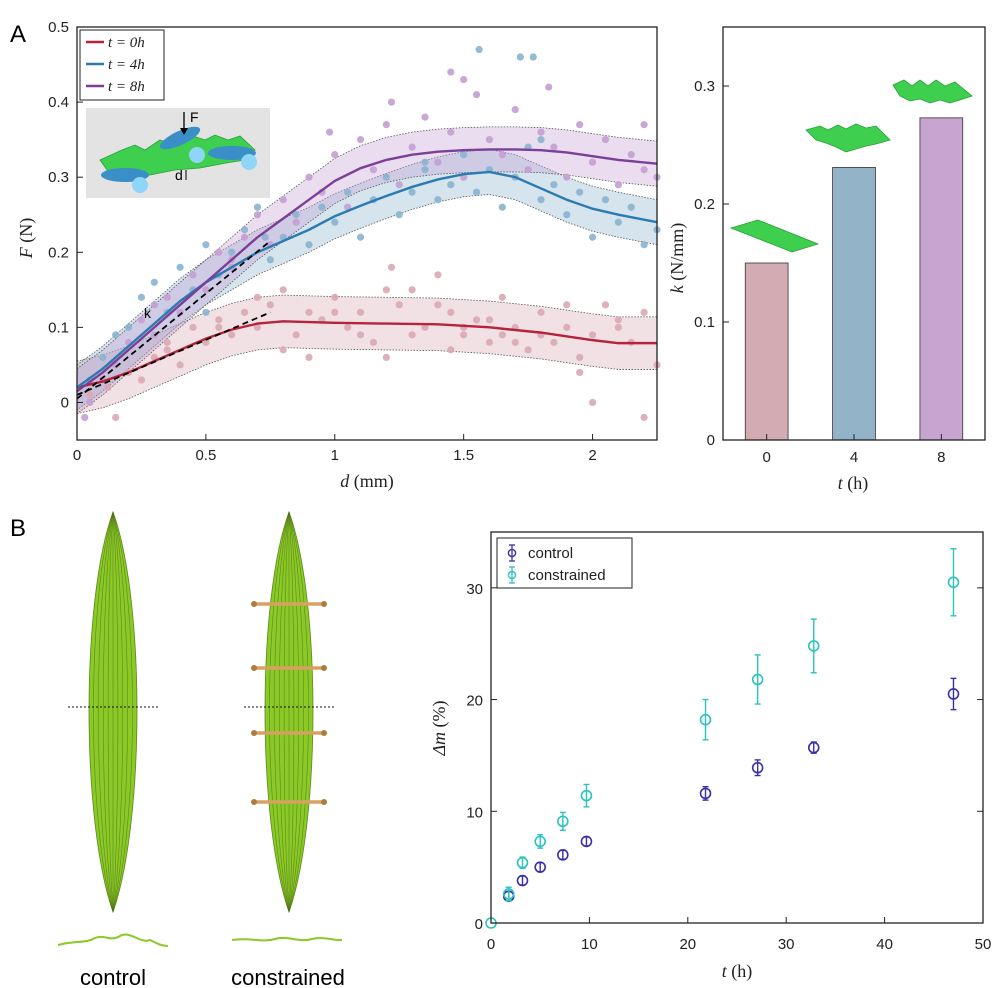 Image resolution: width=997 pixels, height=988 pixels. Describe the element at coordinates (474, 812) in the screenshot. I see `y-tick-label: 10` at that location.